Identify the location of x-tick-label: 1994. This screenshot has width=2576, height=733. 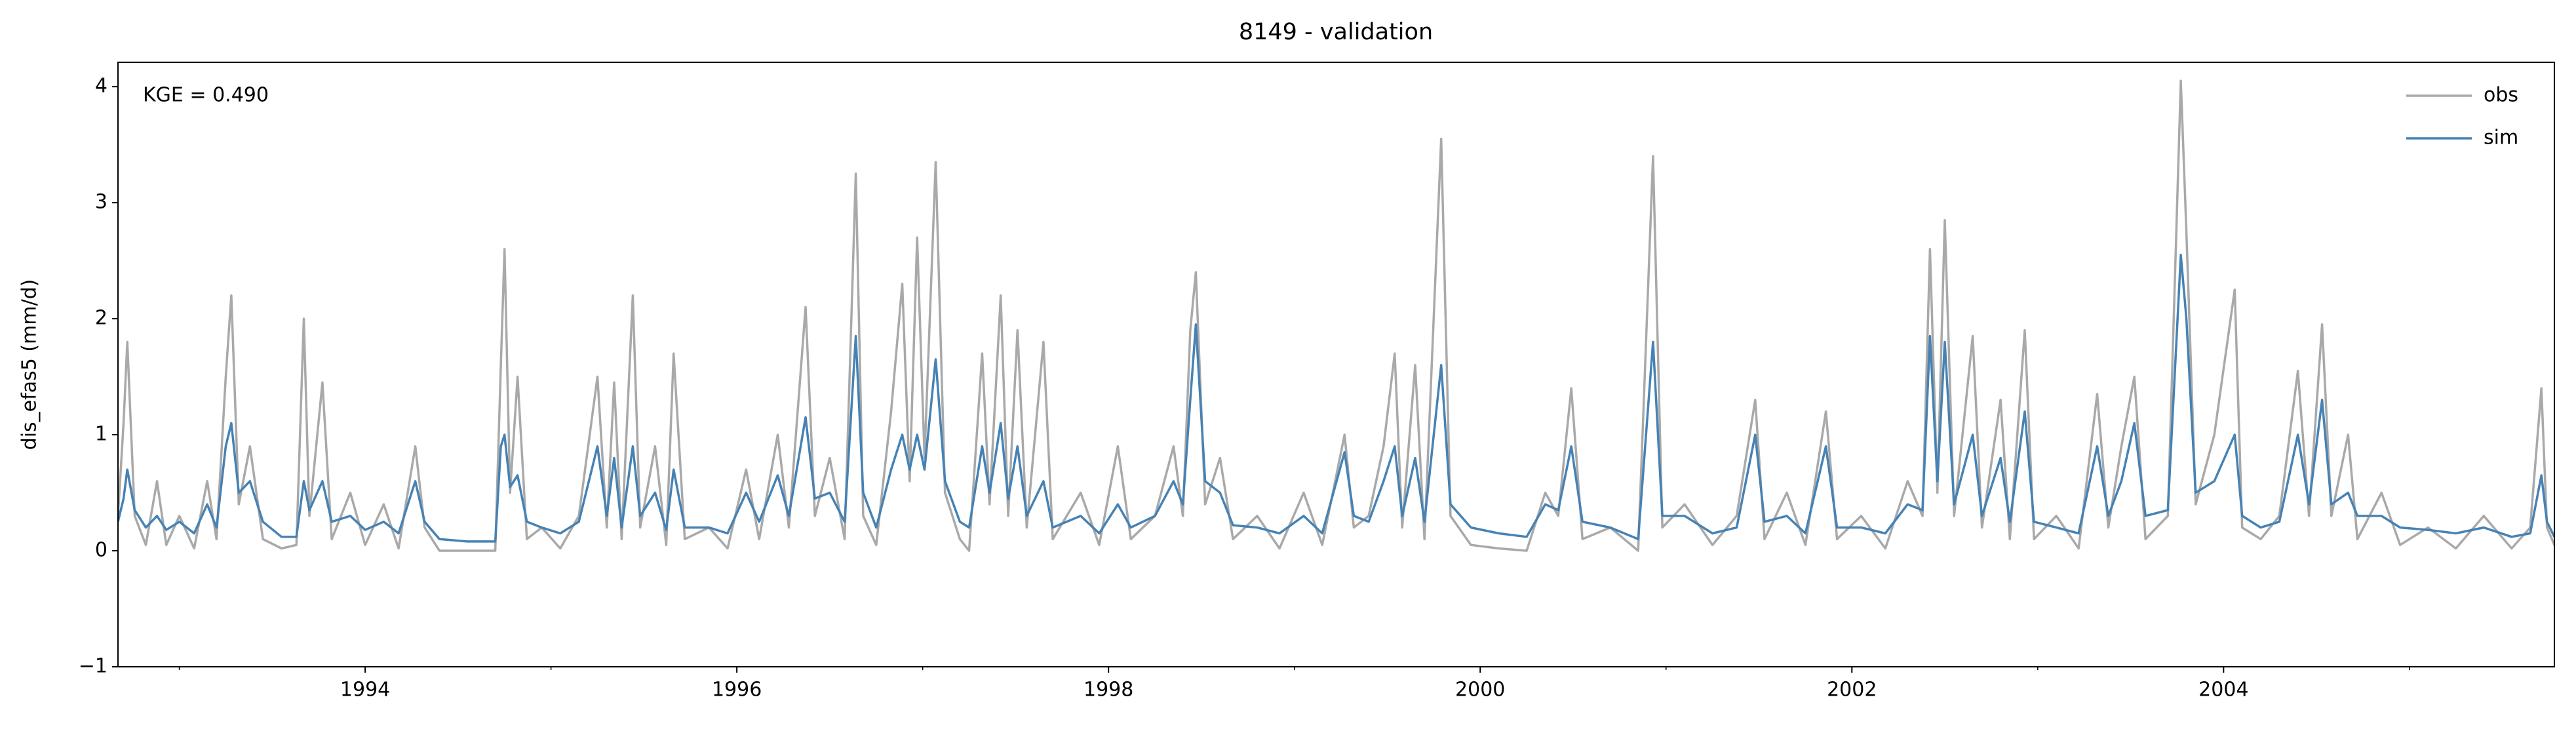
(365, 690).